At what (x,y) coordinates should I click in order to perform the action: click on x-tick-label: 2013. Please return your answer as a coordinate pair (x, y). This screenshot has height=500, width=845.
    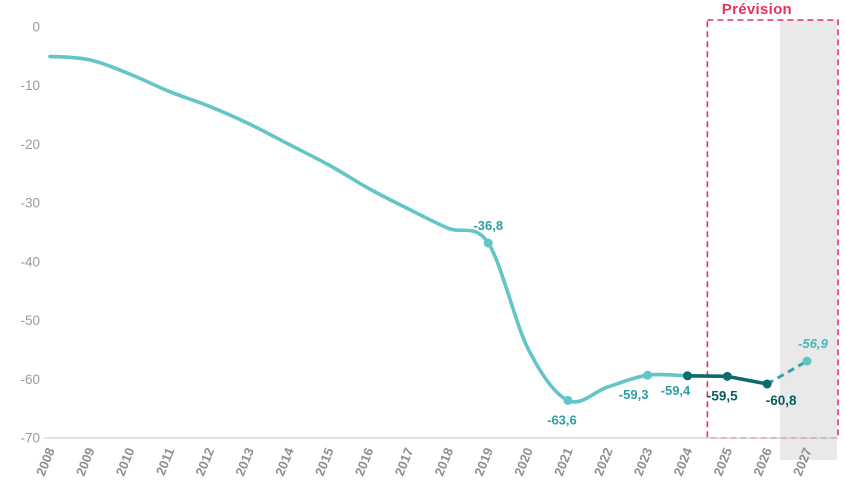
    Looking at the image, I should click on (244, 462).